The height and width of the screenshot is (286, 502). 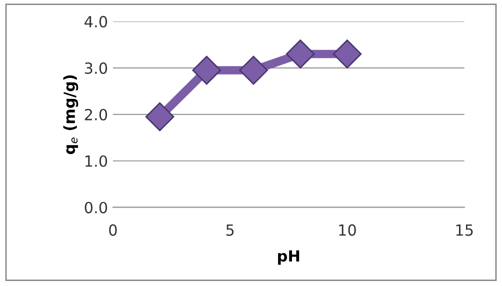 What do you see at coordinates (464, 230) in the screenshot?
I see `x-tick-label: 15` at bounding box center [464, 230].